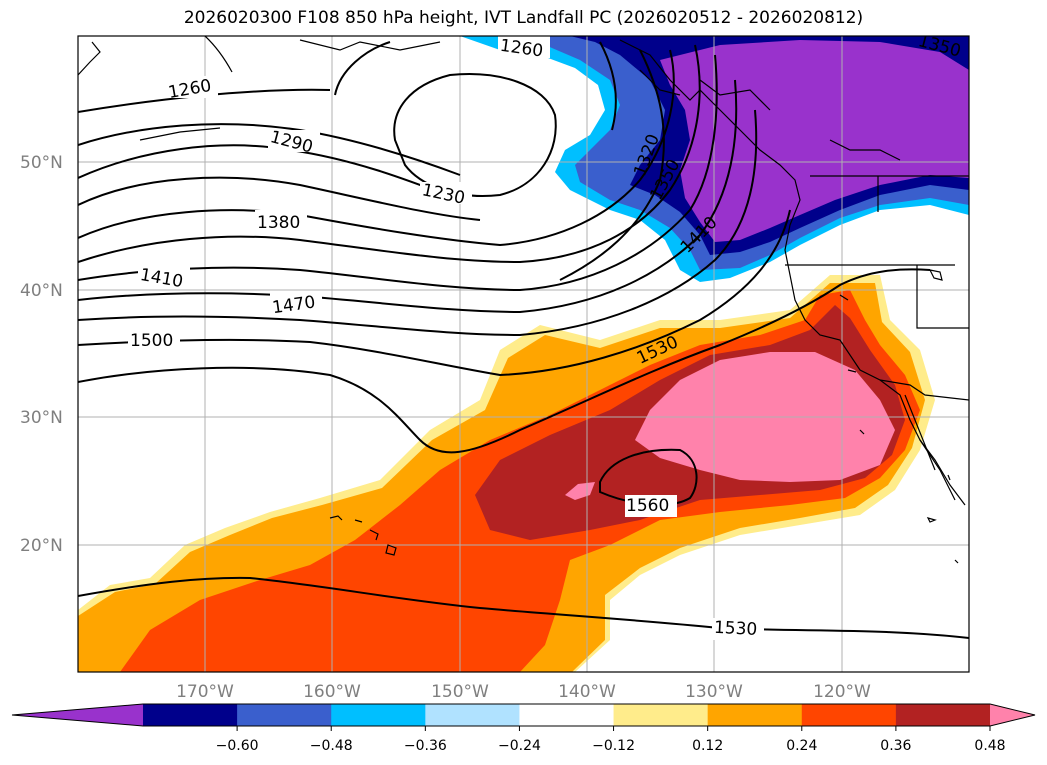 This screenshot has height=765, width=1047. I want to click on lon-tick-130w: 130°W, so click(714, 692).